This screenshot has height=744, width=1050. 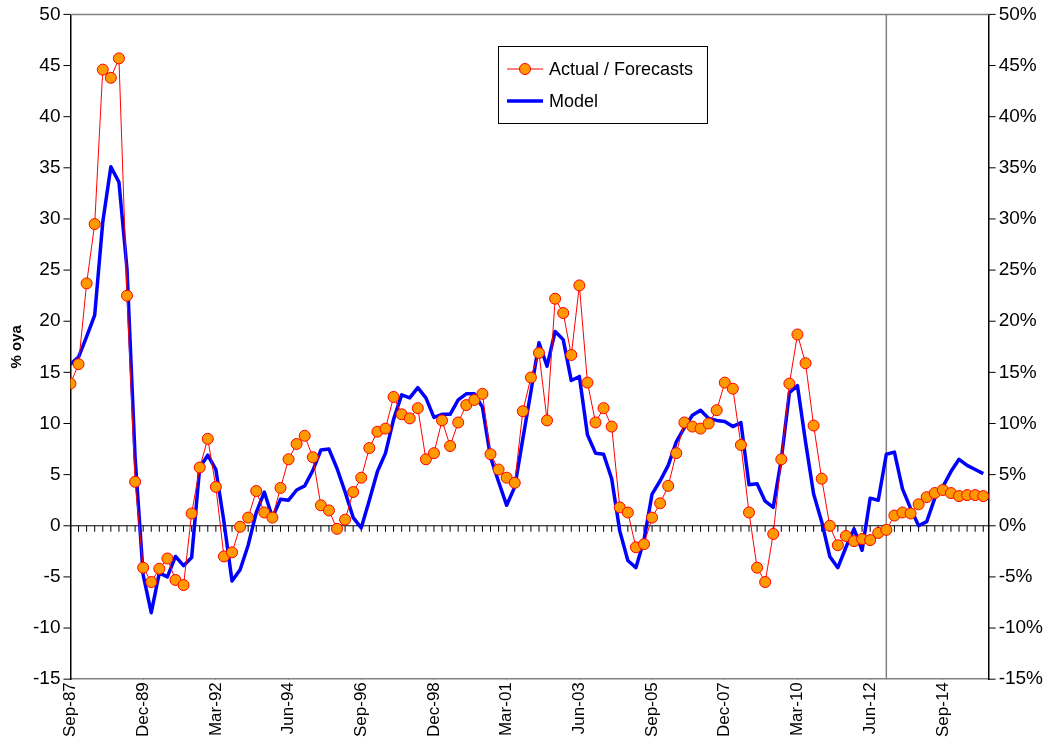 What do you see at coordinates (1017, 371) in the screenshot?
I see `y2-tick-label: 15%` at bounding box center [1017, 371].